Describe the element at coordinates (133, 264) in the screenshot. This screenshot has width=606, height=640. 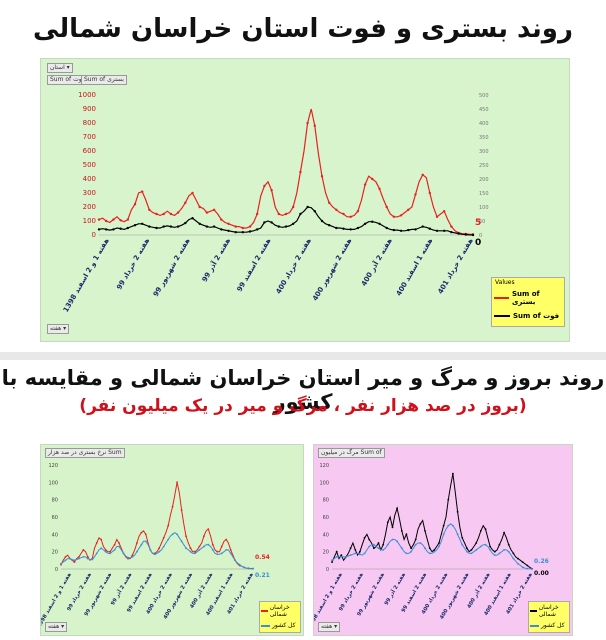
I see `x-tick-label: هفته 2 خرداد 99` at that location.